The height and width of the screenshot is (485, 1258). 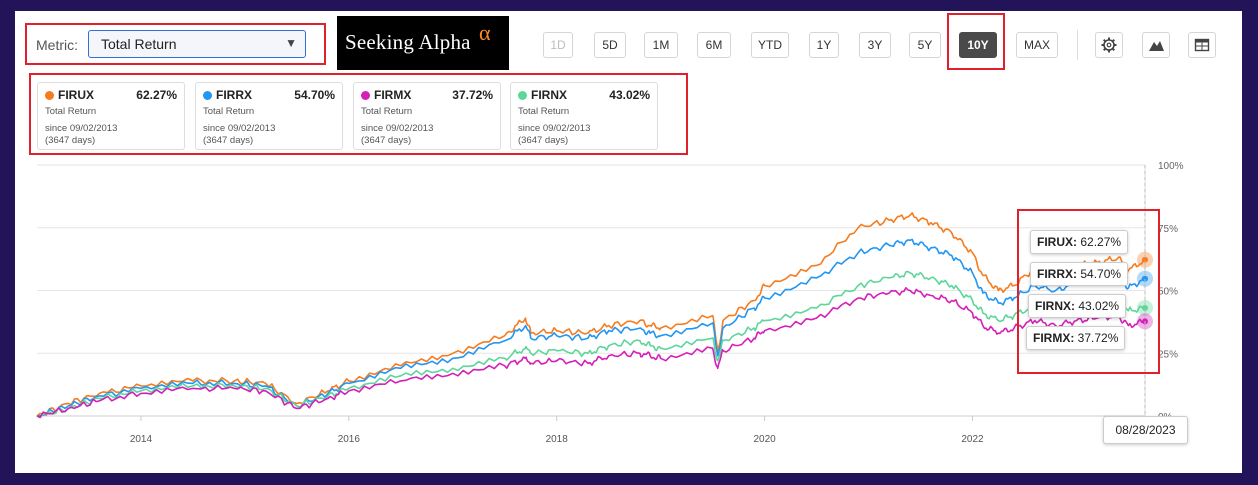 What do you see at coordinates (1057, 274) in the screenshot?
I see `tooltip-ticker: FIRRX:` at bounding box center [1057, 274].